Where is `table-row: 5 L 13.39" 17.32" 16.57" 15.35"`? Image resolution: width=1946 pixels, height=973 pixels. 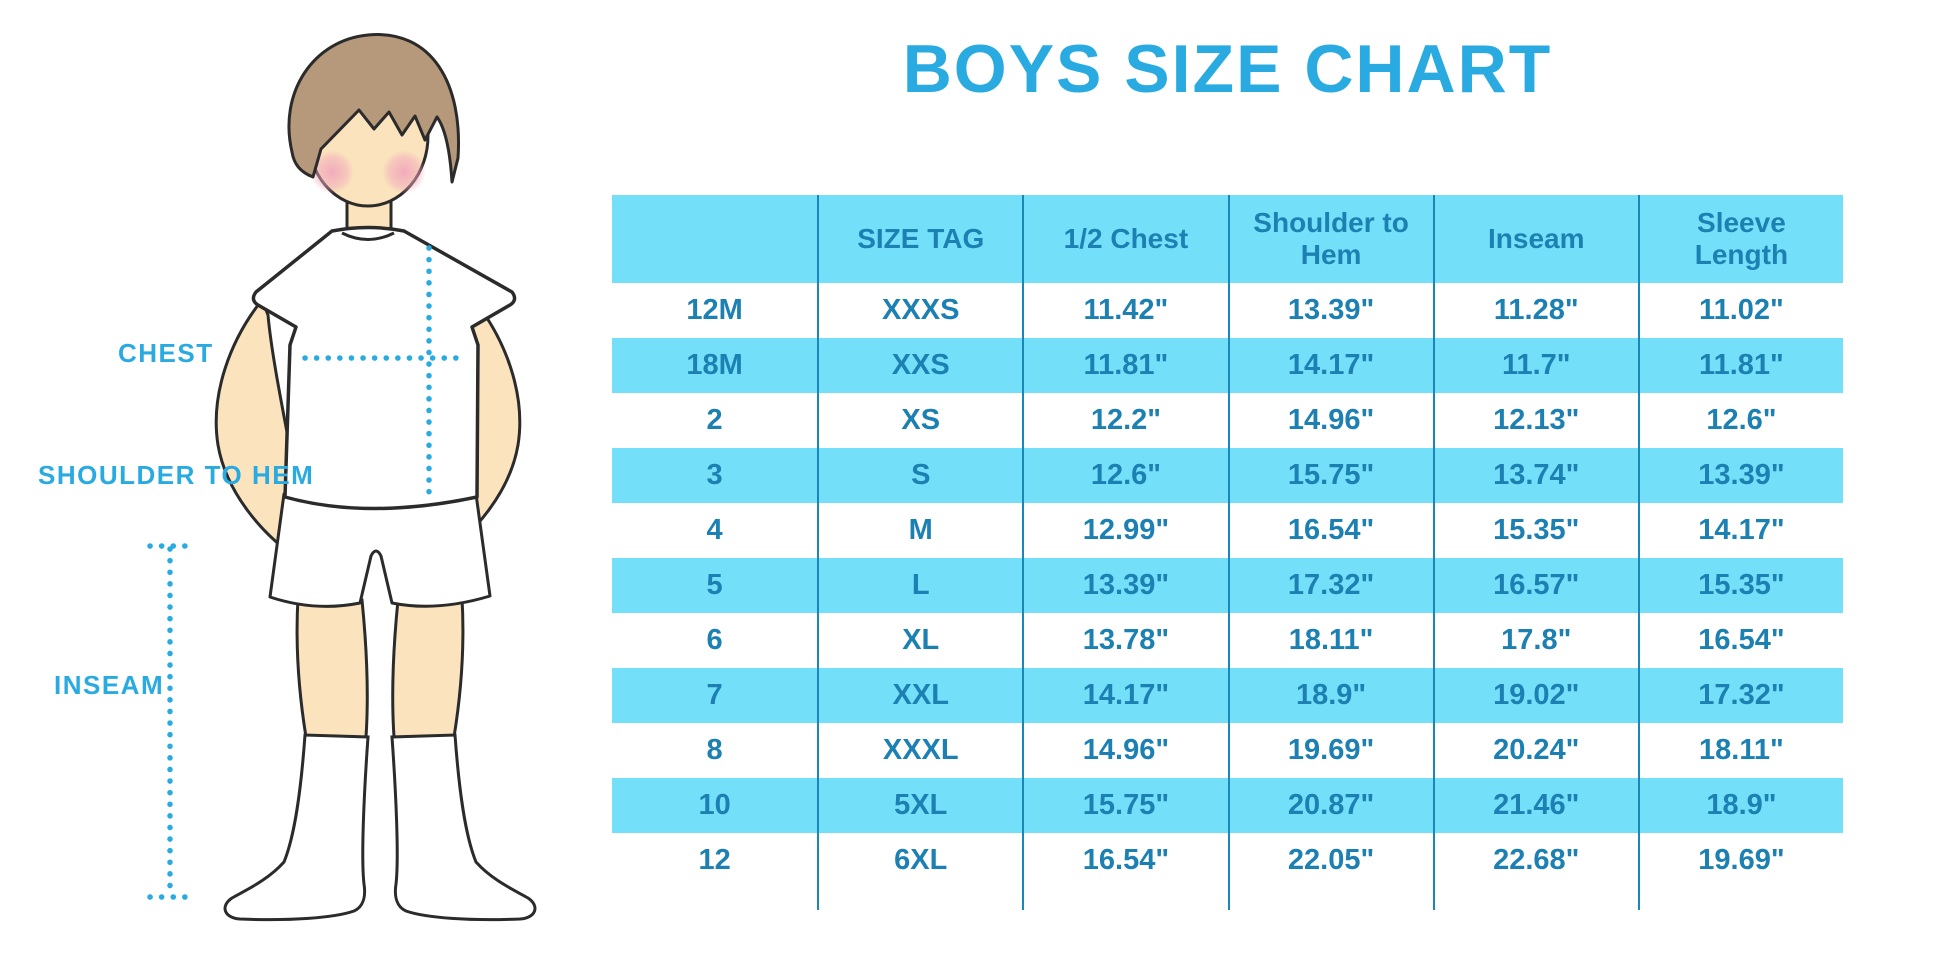 table-row: 5 L 13.39" 17.32" 16.57" 15.35" is located at coordinates (1227, 585).